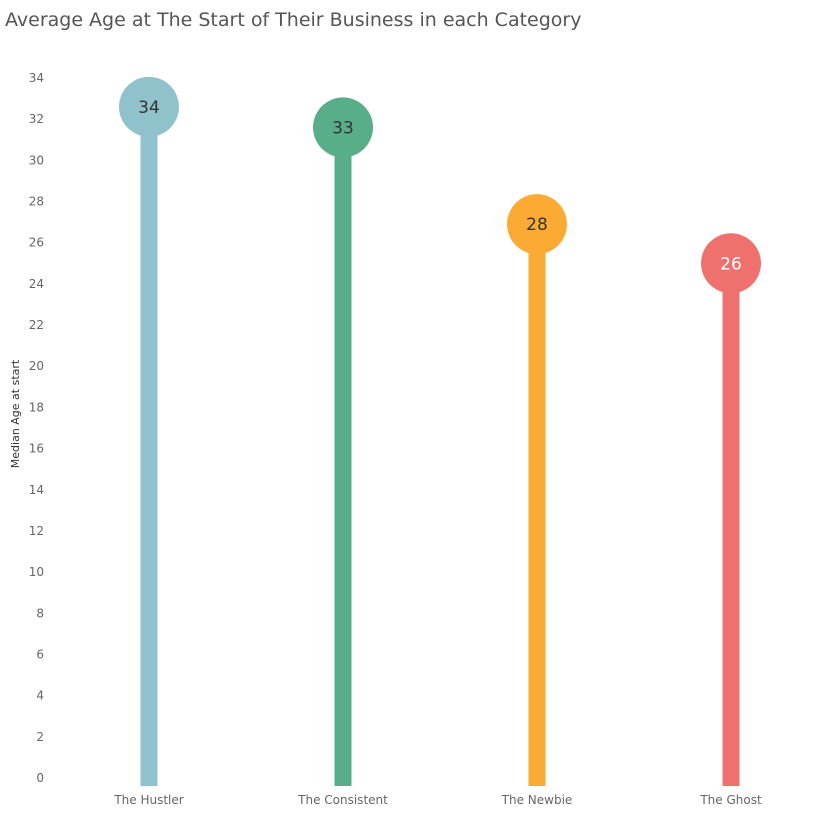 Image resolution: width=828 pixels, height=827 pixels. What do you see at coordinates (36, 366) in the screenshot?
I see `y-tick-label: 20` at bounding box center [36, 366].